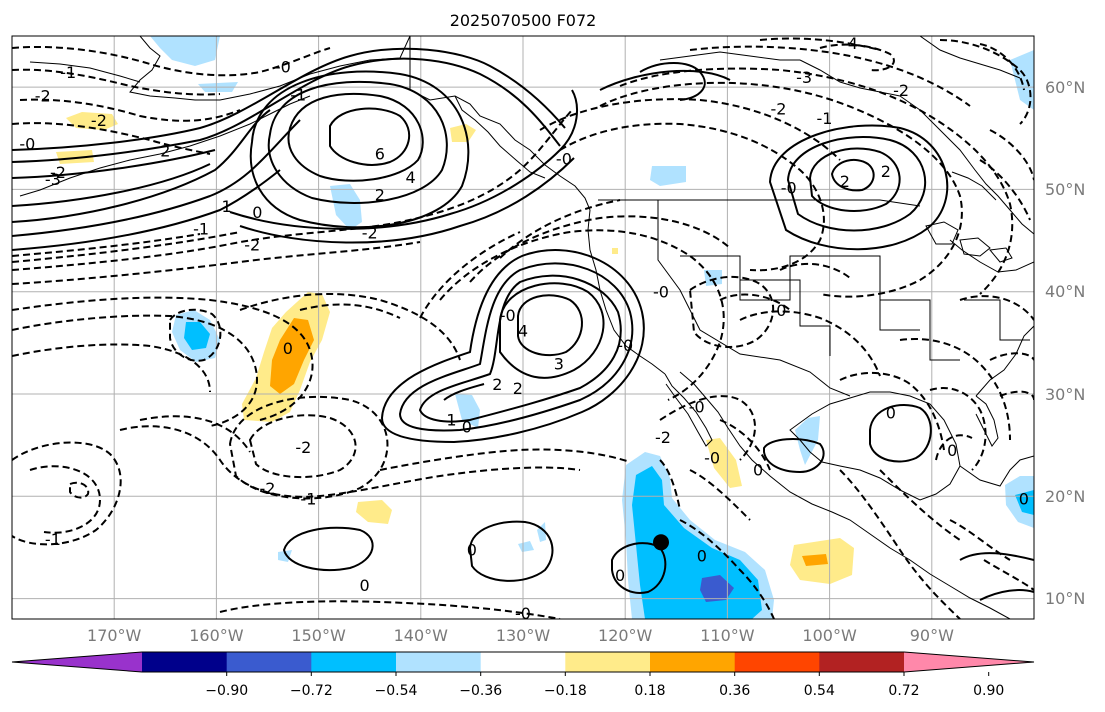 This screenshot has height=712, width=1105. I want to click on colorbar-label: 0.72, so click(903, 691).